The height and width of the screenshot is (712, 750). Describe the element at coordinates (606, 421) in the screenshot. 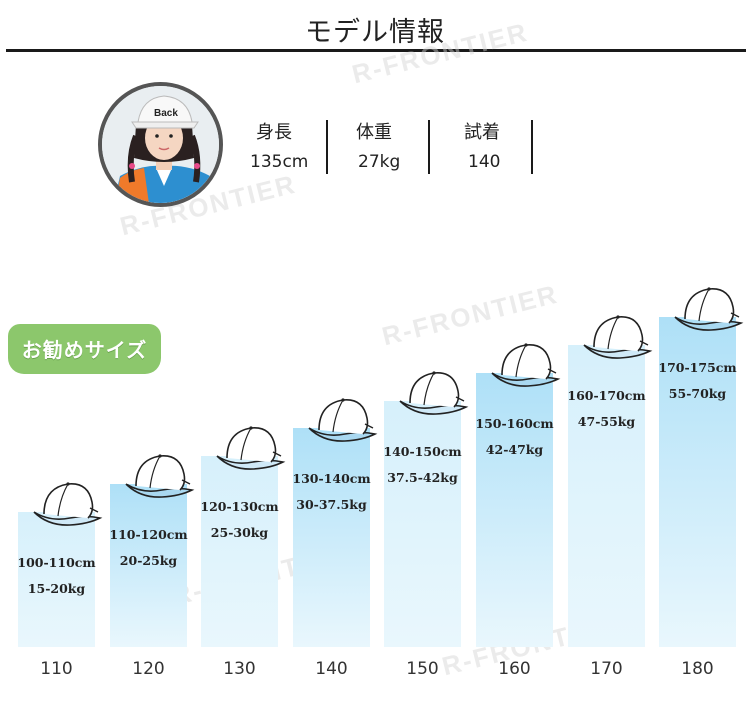

I see `weight-range-label: 47-55kg` at that location.